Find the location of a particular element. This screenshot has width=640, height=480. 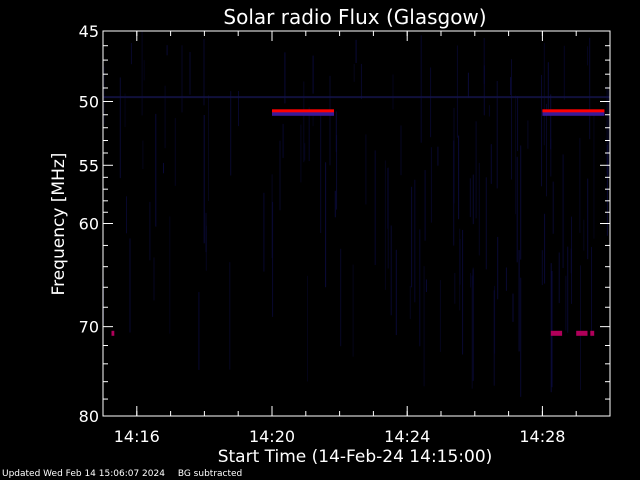

y-tick-label-60: 60 is located at coordinates (89, 224).